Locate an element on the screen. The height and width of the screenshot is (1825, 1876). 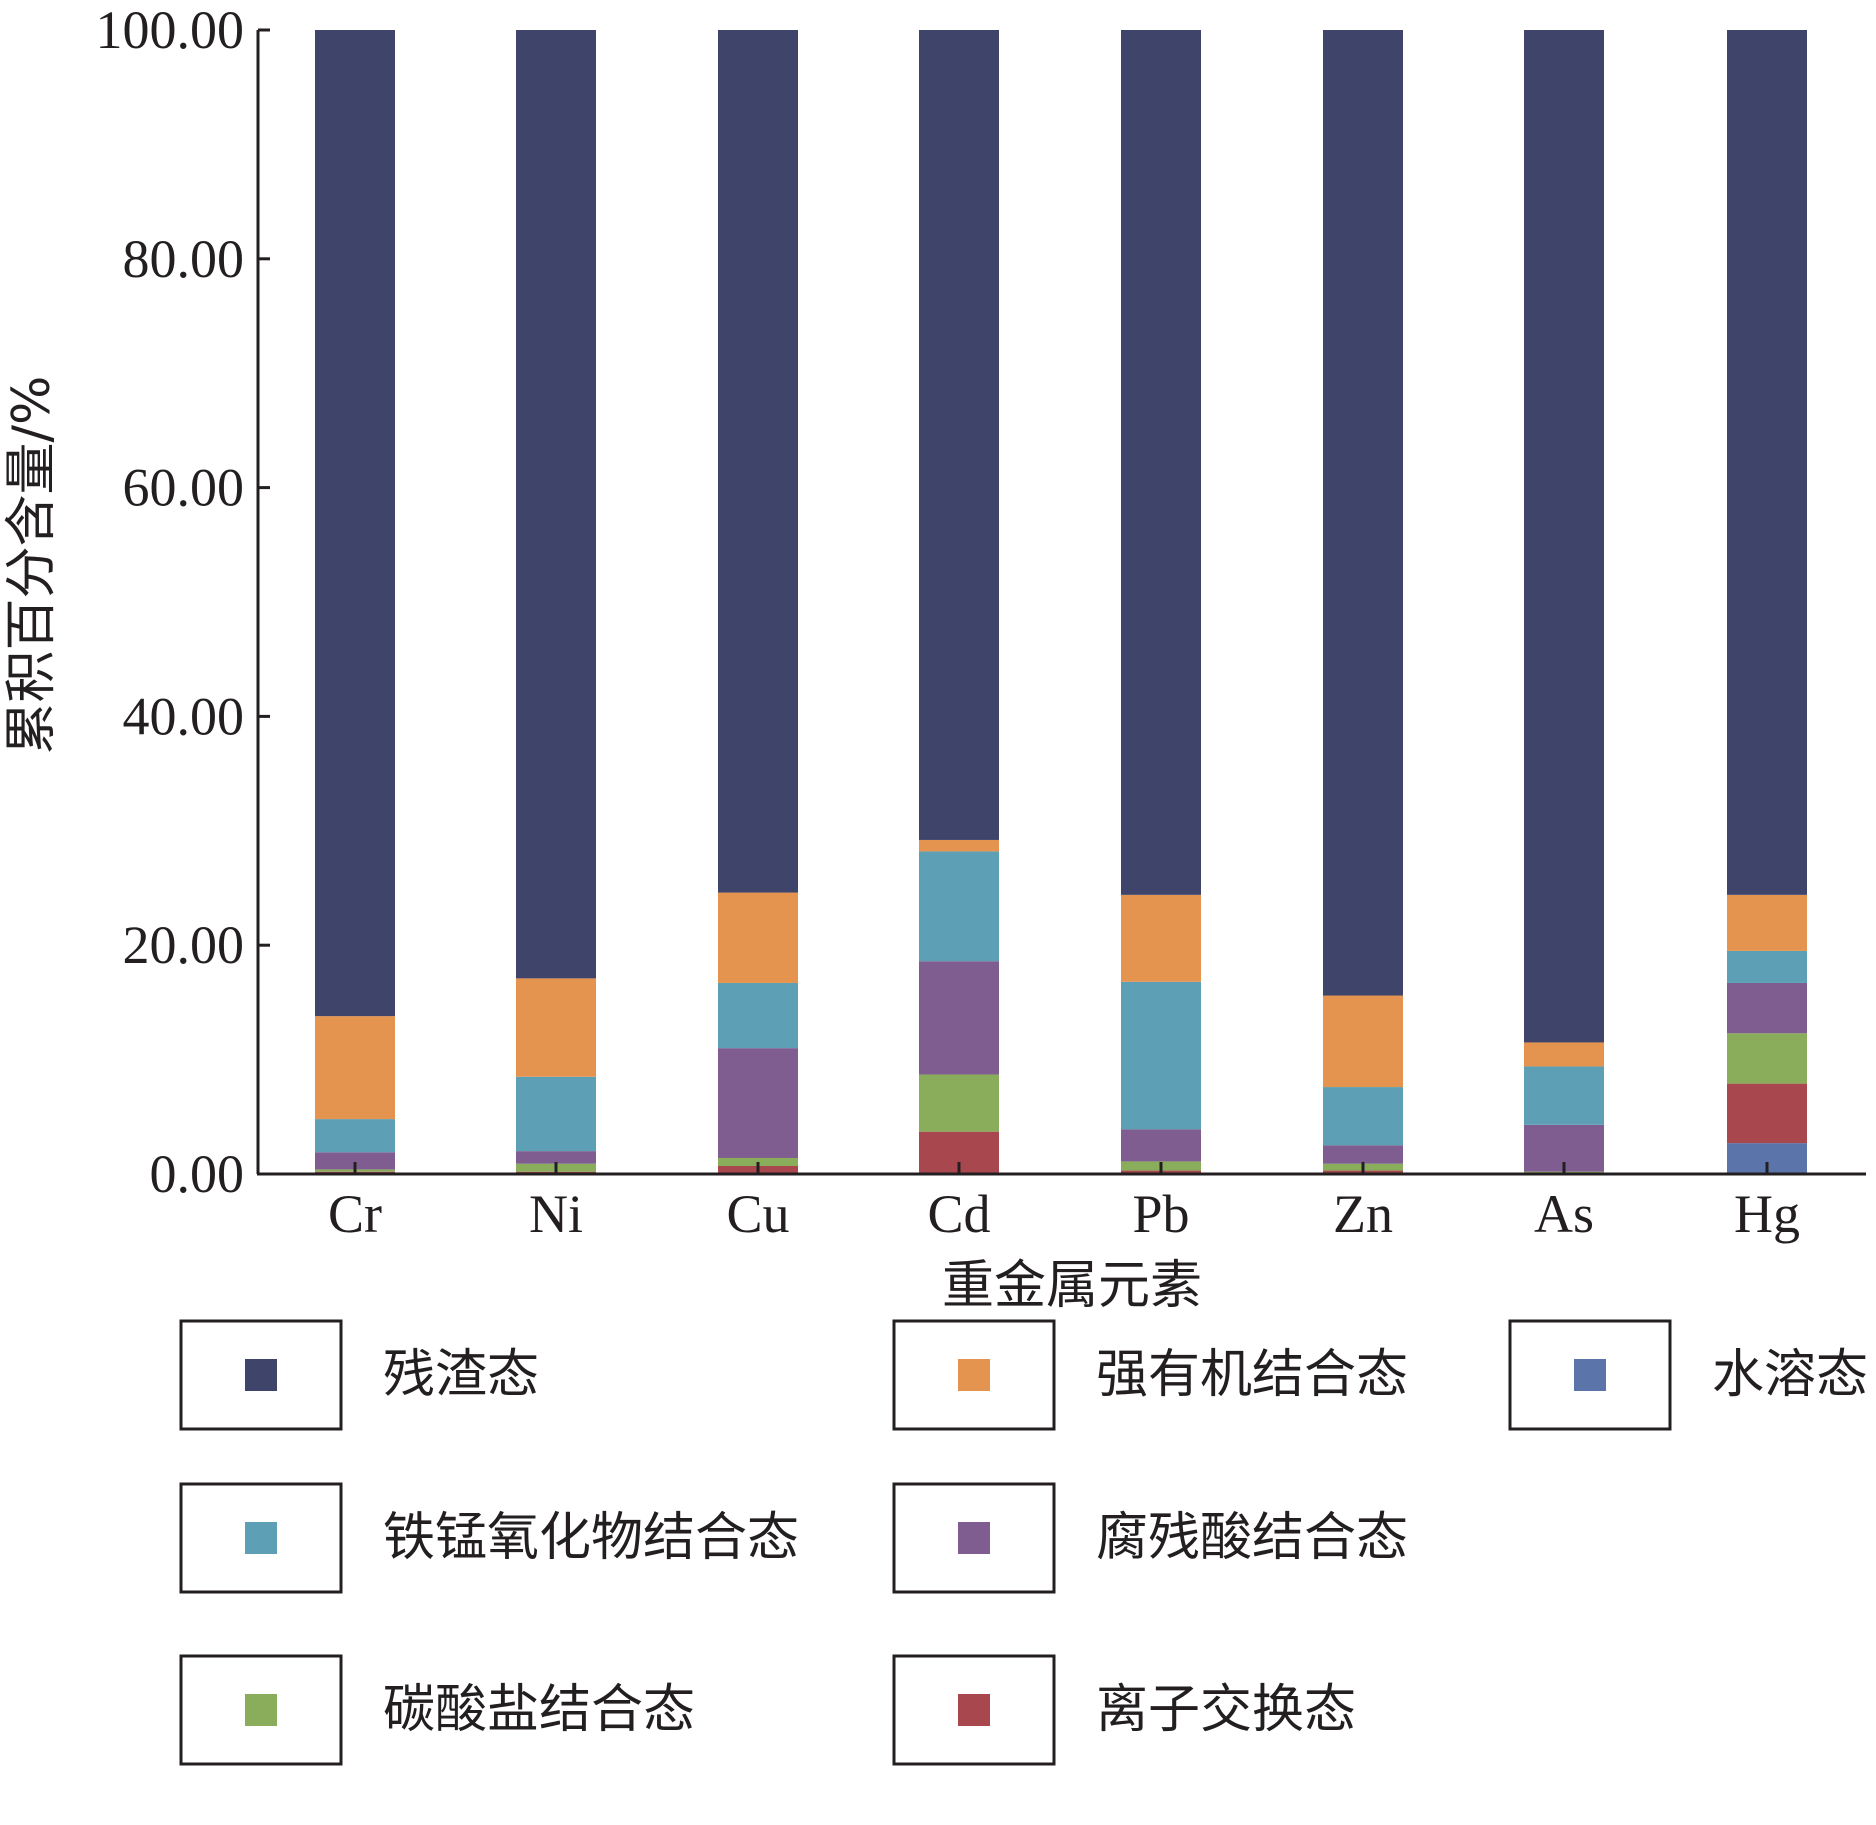
bar-stack-as is located at coordinates (1564, 602).